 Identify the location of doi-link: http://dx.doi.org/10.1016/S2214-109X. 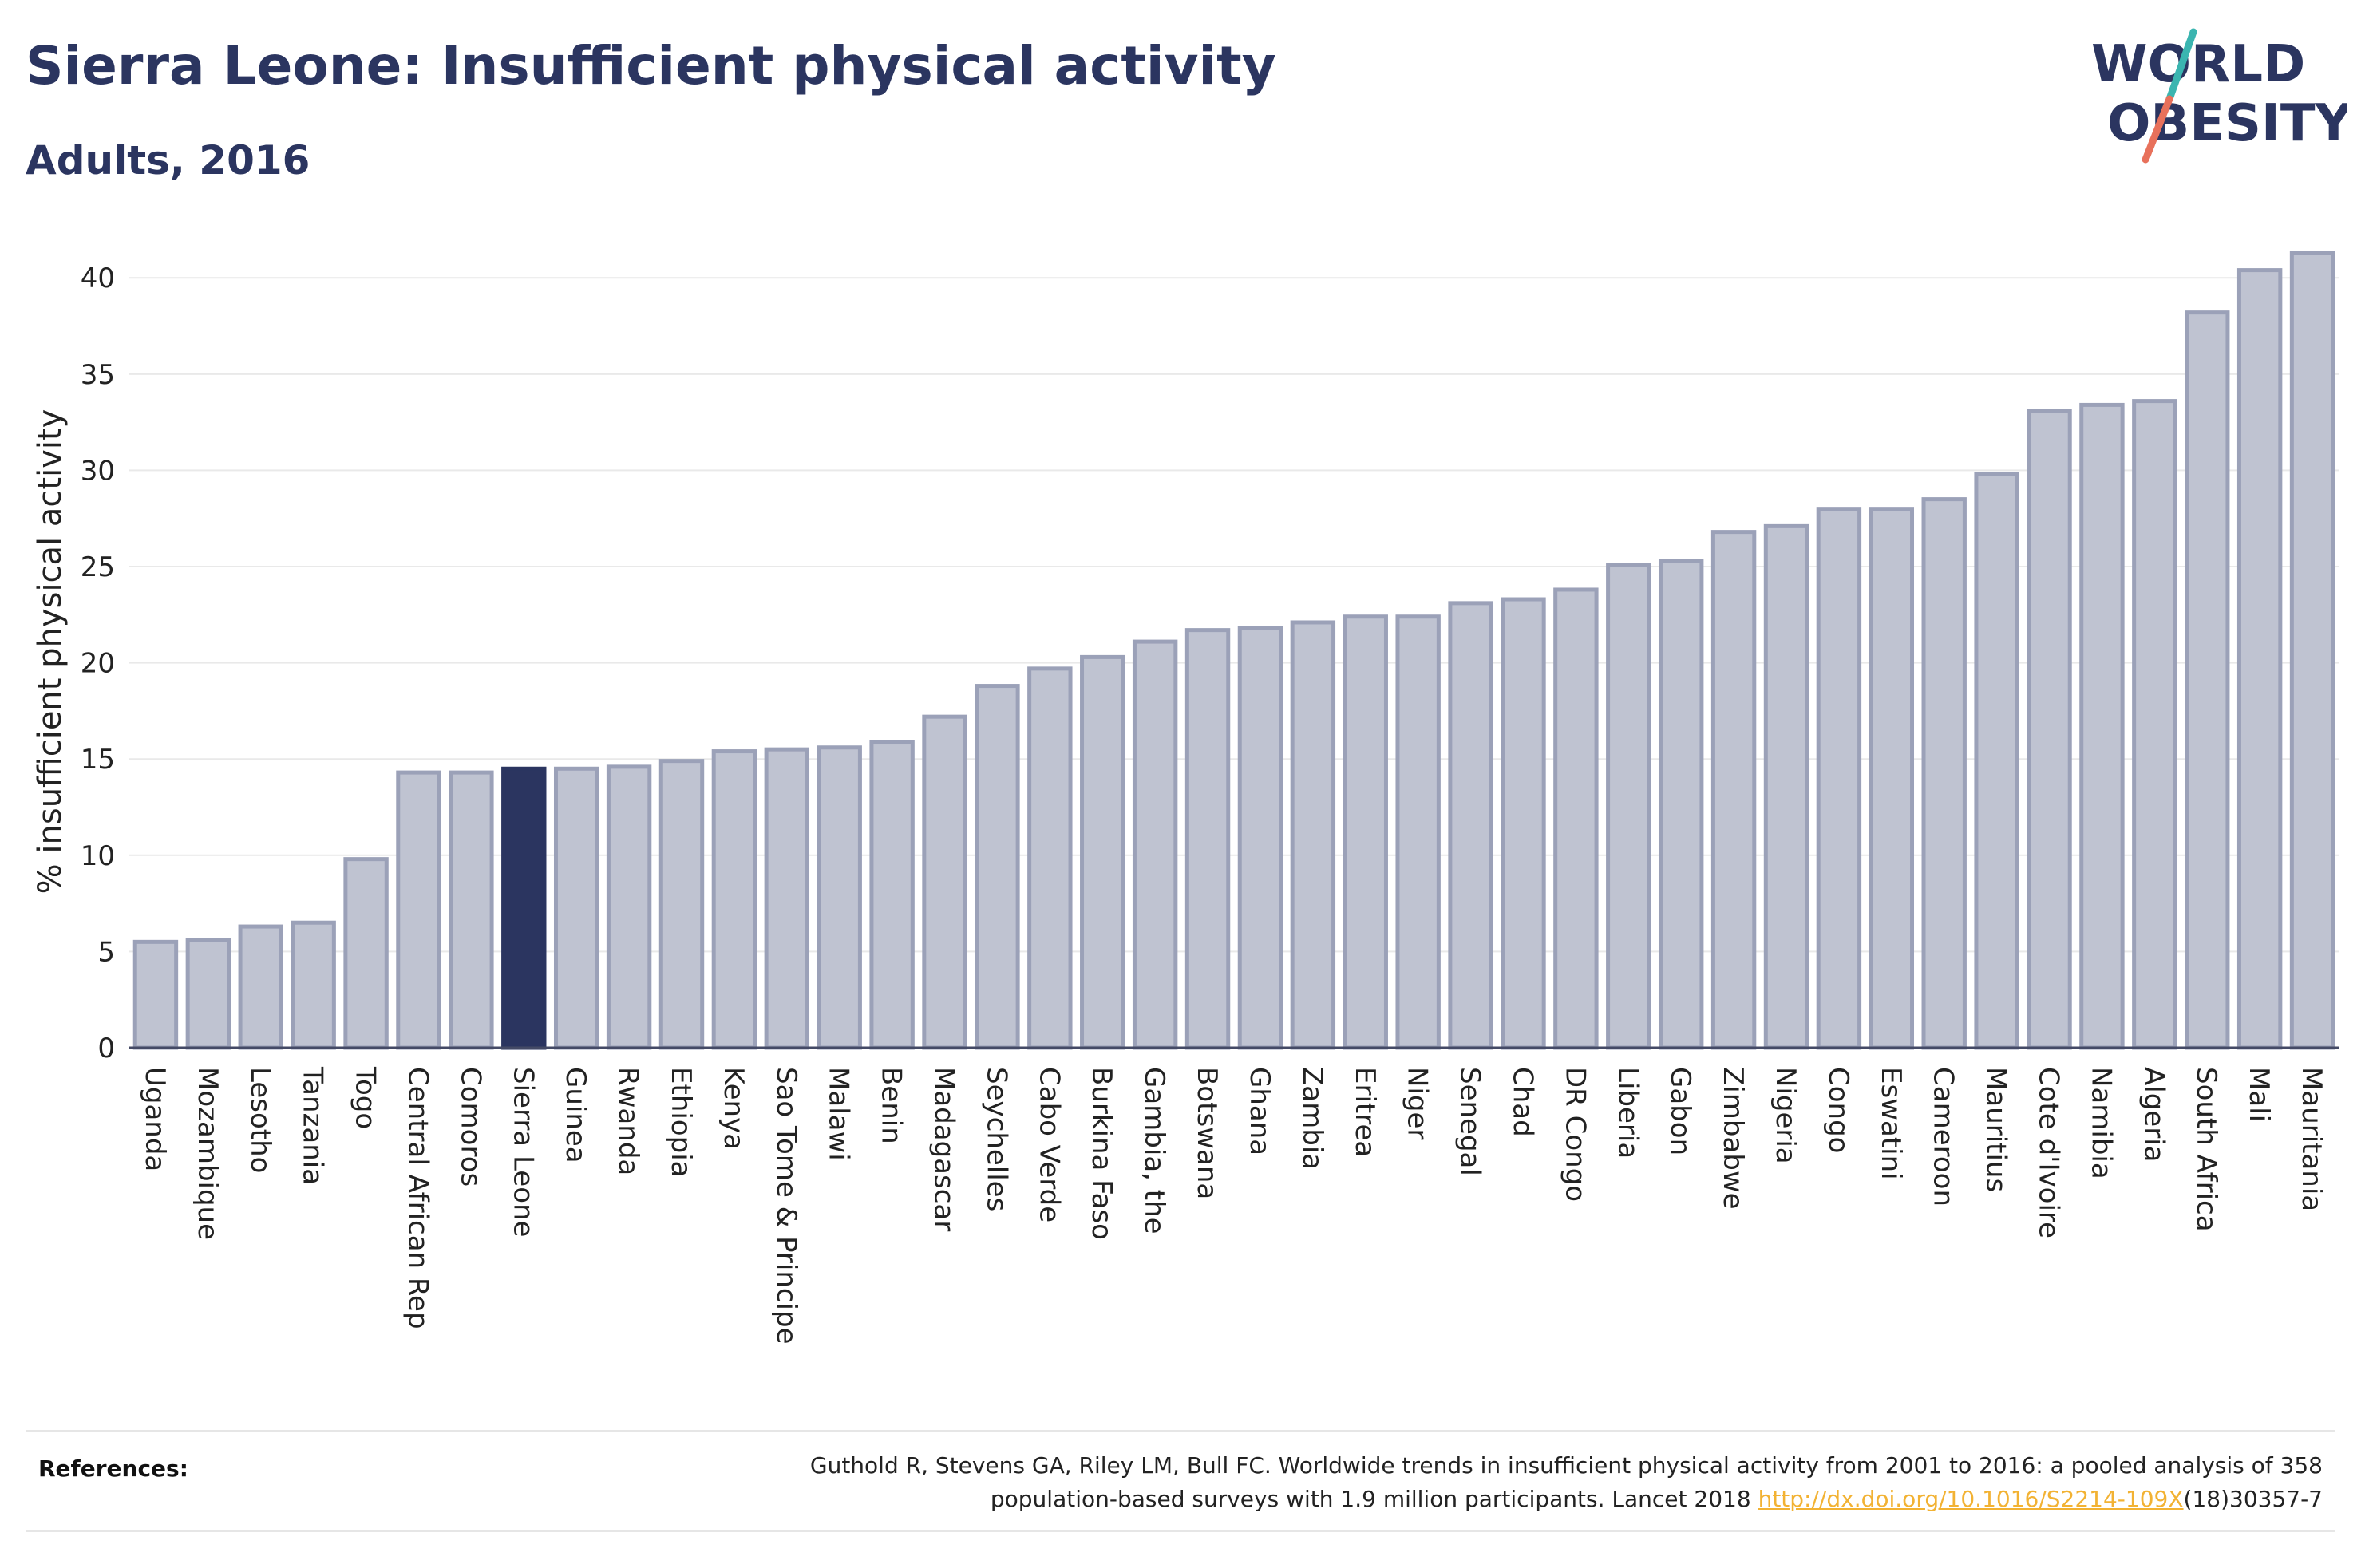
(1971, 1499).